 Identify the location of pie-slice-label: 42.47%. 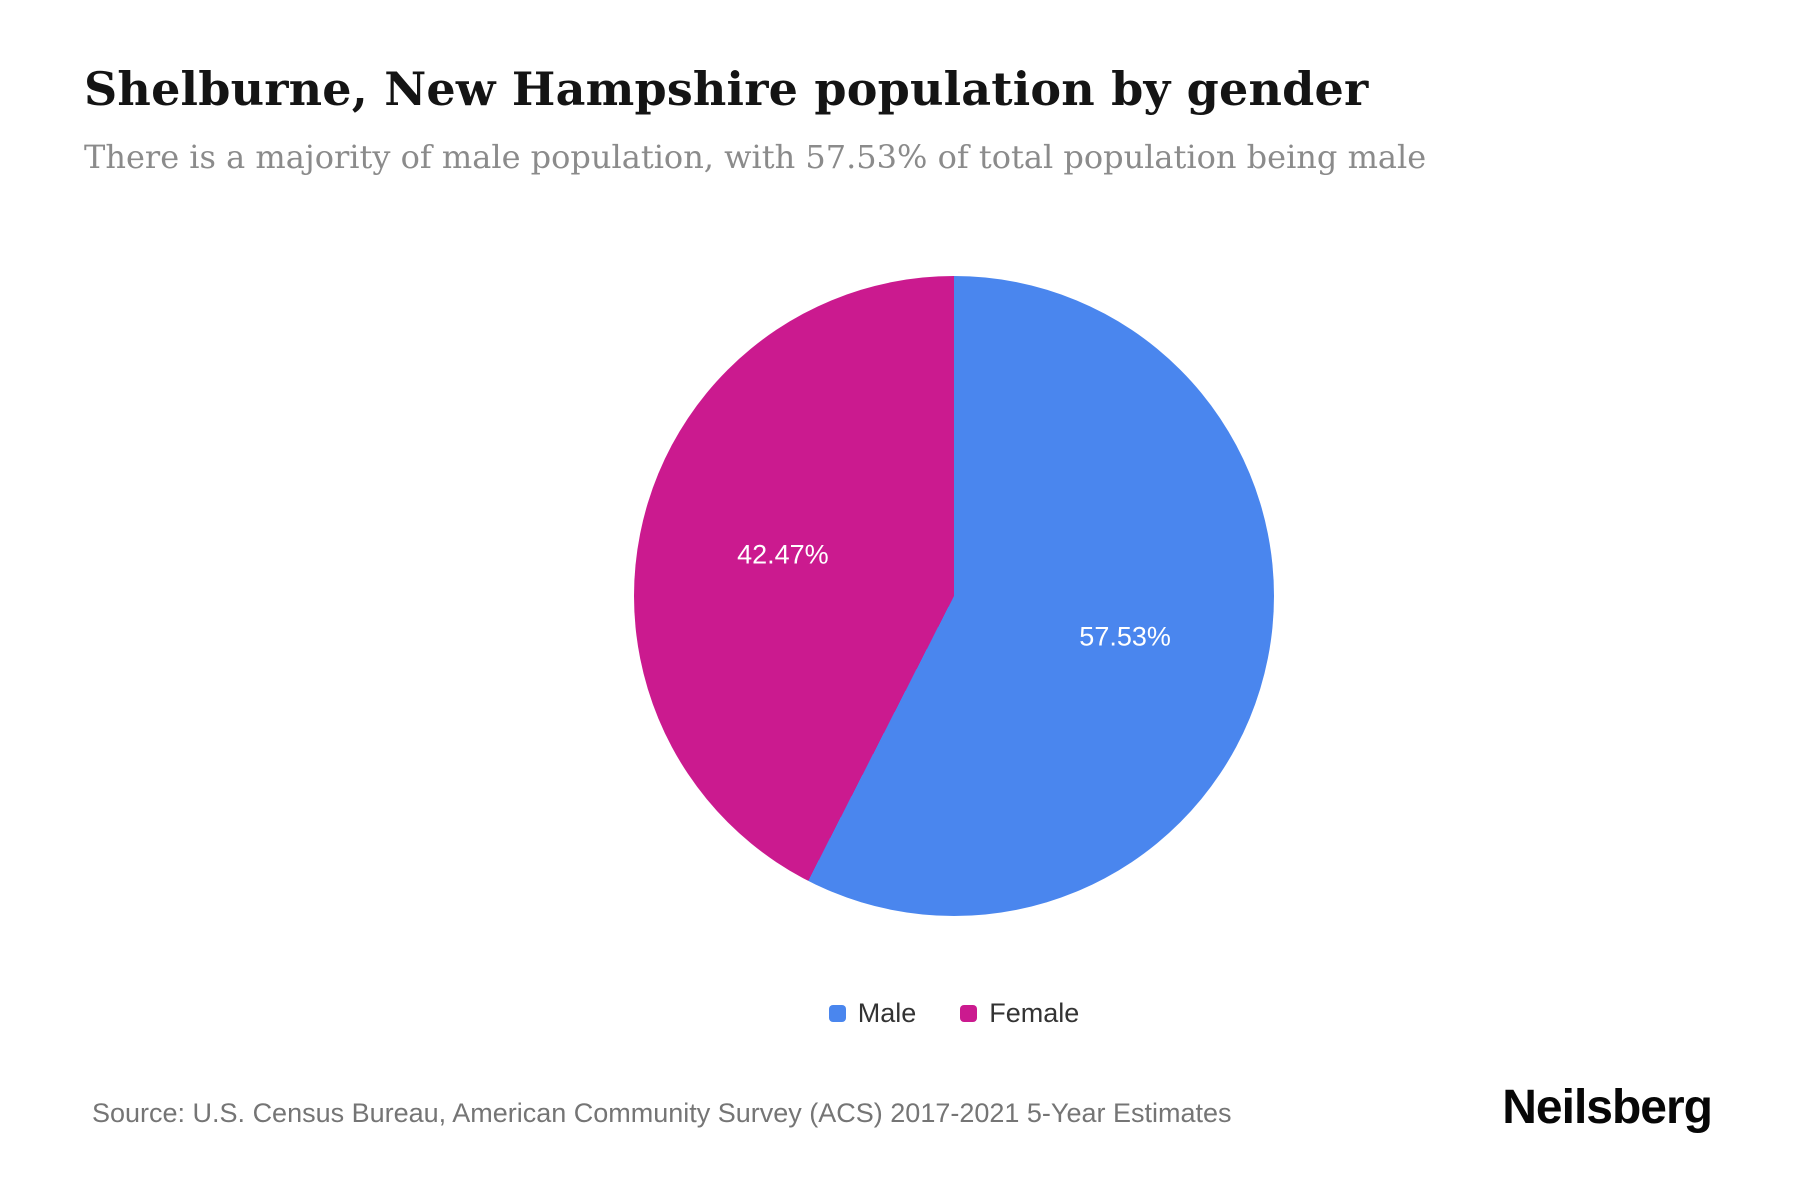
(783, 554).